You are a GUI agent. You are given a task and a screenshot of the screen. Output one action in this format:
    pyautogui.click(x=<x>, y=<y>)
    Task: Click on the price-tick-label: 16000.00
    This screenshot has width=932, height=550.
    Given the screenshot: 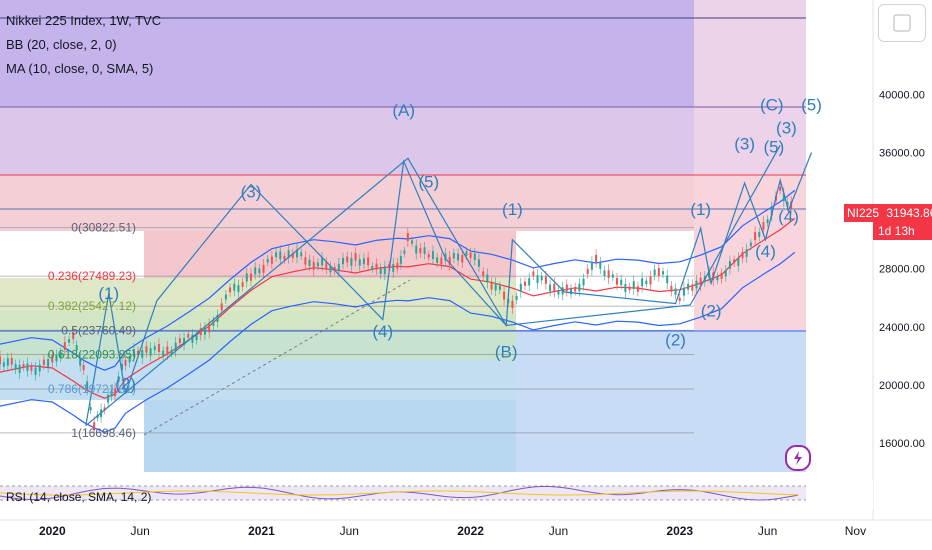 What is the action you would take?
    pyautogui.click(x=902, y=444)
    